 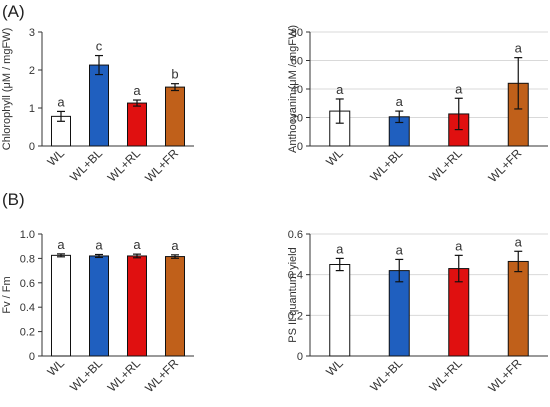 What do you see at coordinates (297, 62) in the screenshot?
I see `y-tick-label: 60` at bounding box center [297, 62].